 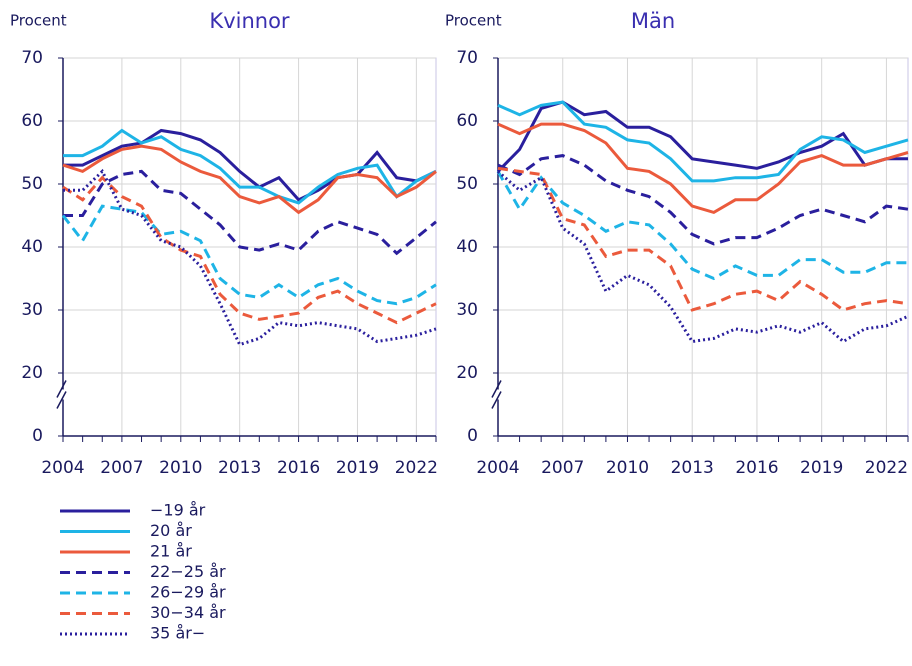 I want to click on legend-label: −19 år, so click(x=178, y=510).